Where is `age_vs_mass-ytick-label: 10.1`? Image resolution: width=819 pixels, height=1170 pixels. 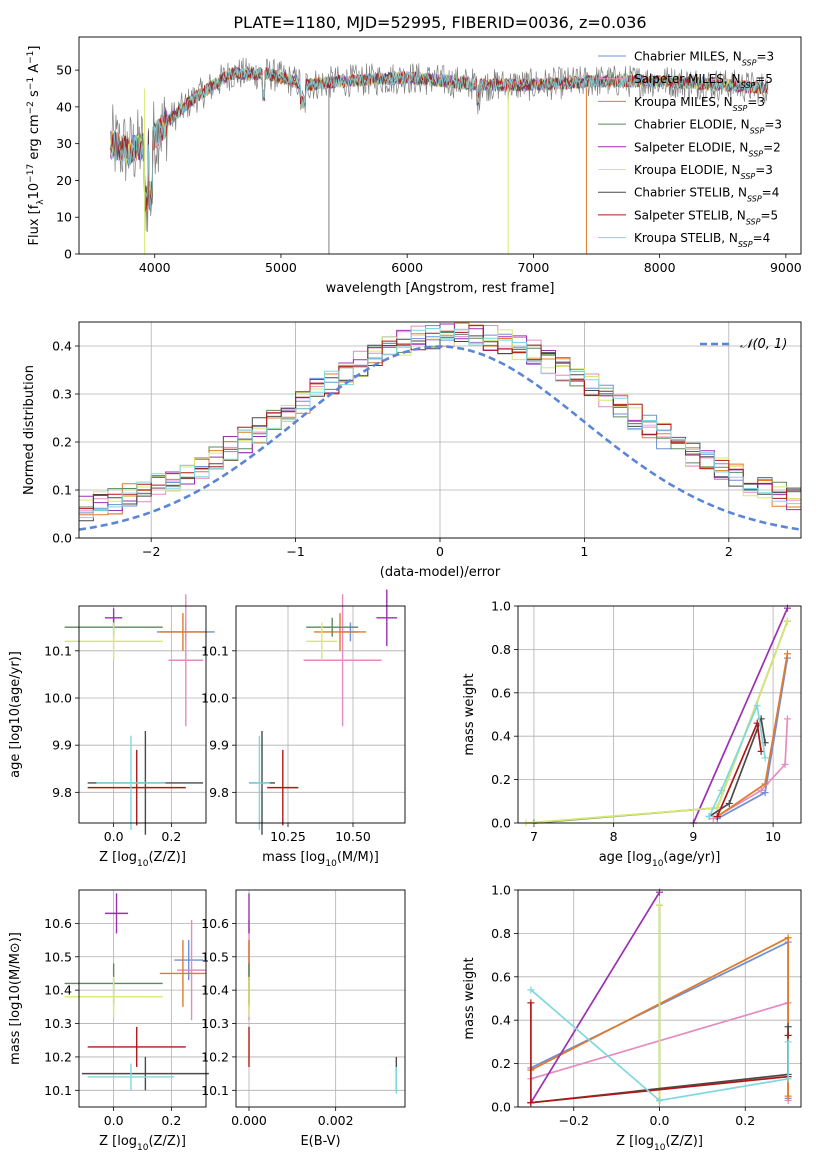 age_vs_mass-ytick-label: 10.1 is located at coordinates (215, 650).